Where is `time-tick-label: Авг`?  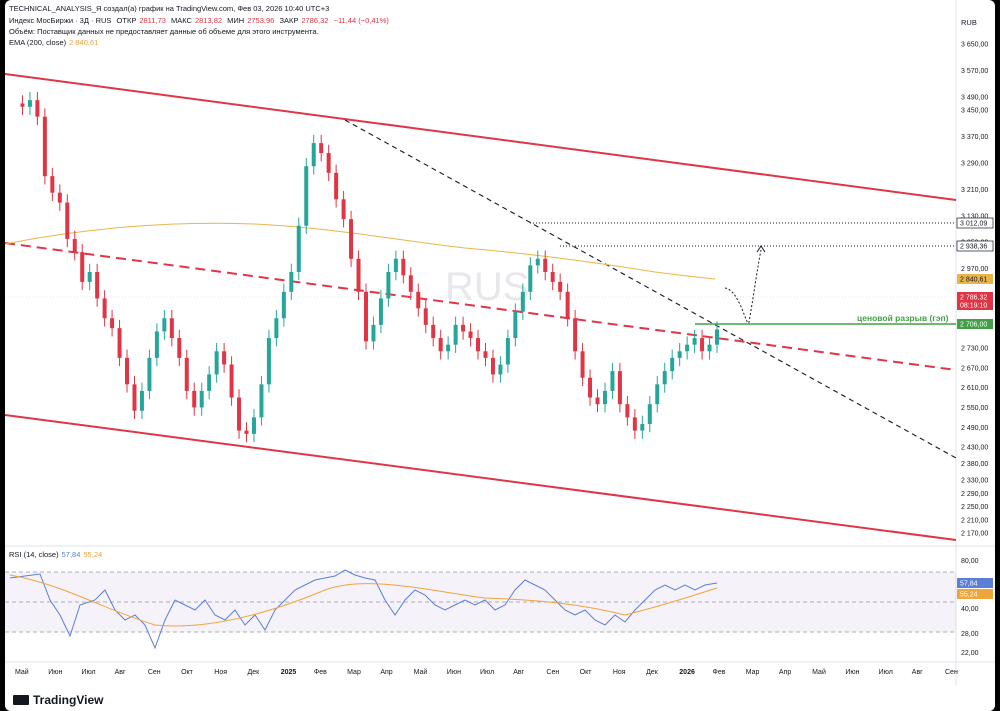
time-tick-label: Авг is located at coordinates (518, 672).